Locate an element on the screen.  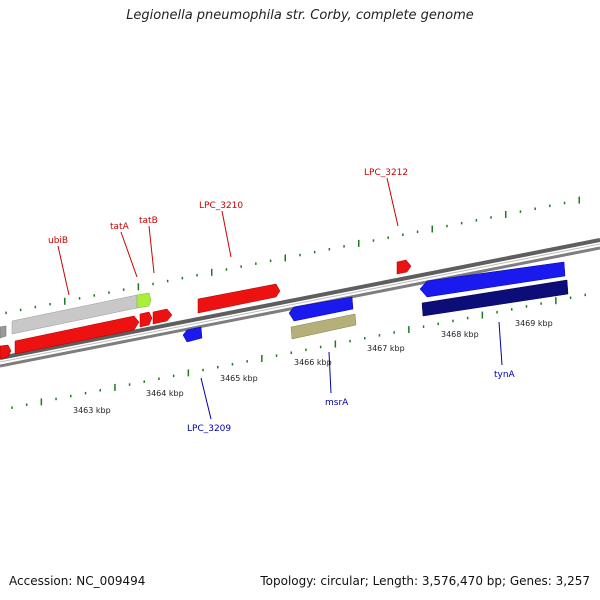
scale-label-3466: 3466 kbp is located at coordinates (313, 362).